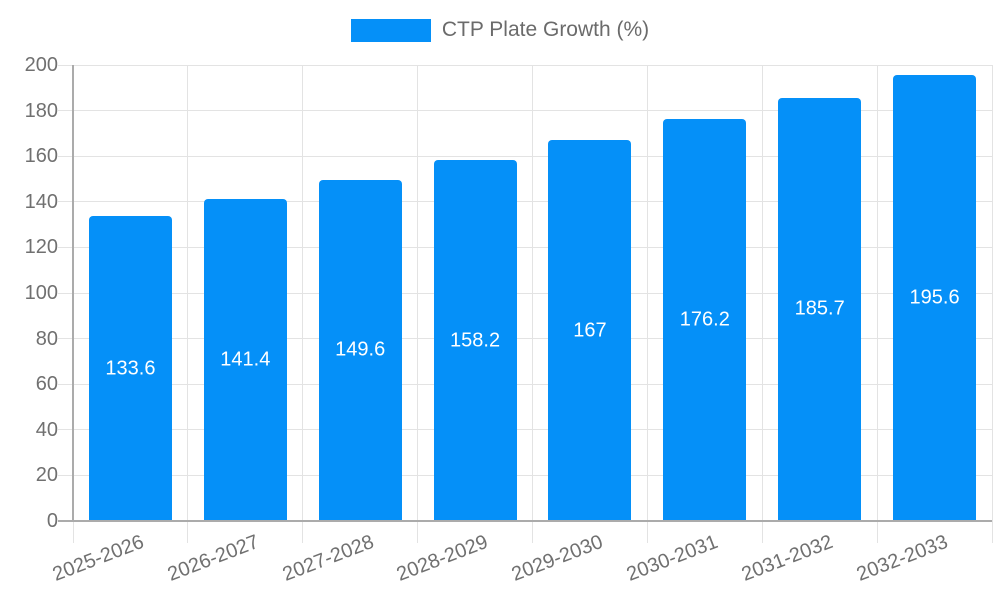 The image size is (1000, 600). Describe the element at coordinates (902, 558) in the screenshot. I see `x-axis-tick-label: 2032-2033` at that location.